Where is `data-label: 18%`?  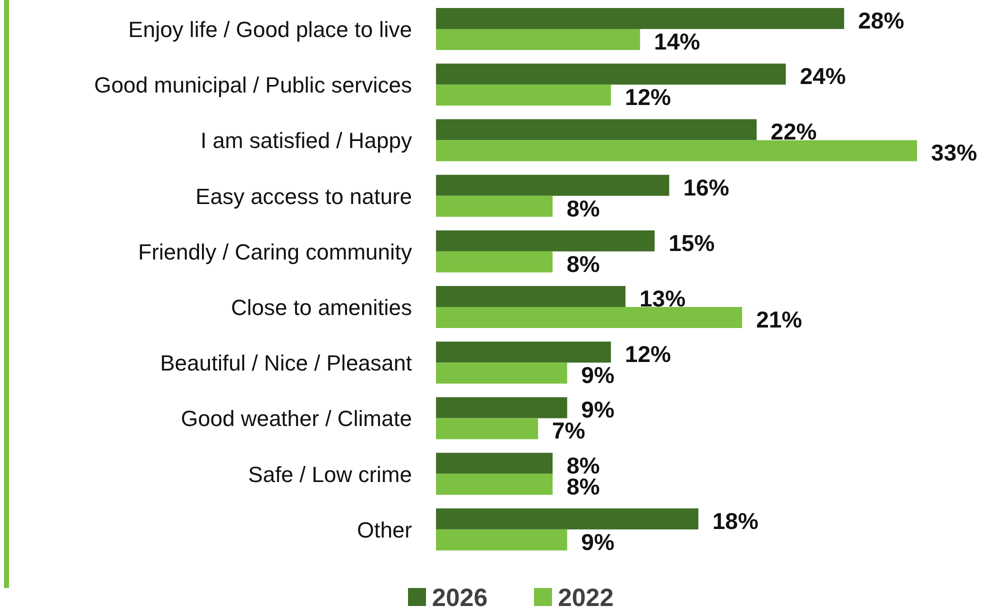 data-label: 18% is located at coordinates (735, 521).